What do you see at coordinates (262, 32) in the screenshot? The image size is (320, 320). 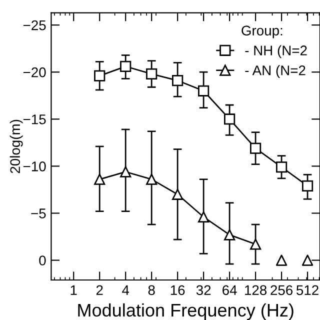 I see `legend-title: Group:` at bounding box center [262, 32].